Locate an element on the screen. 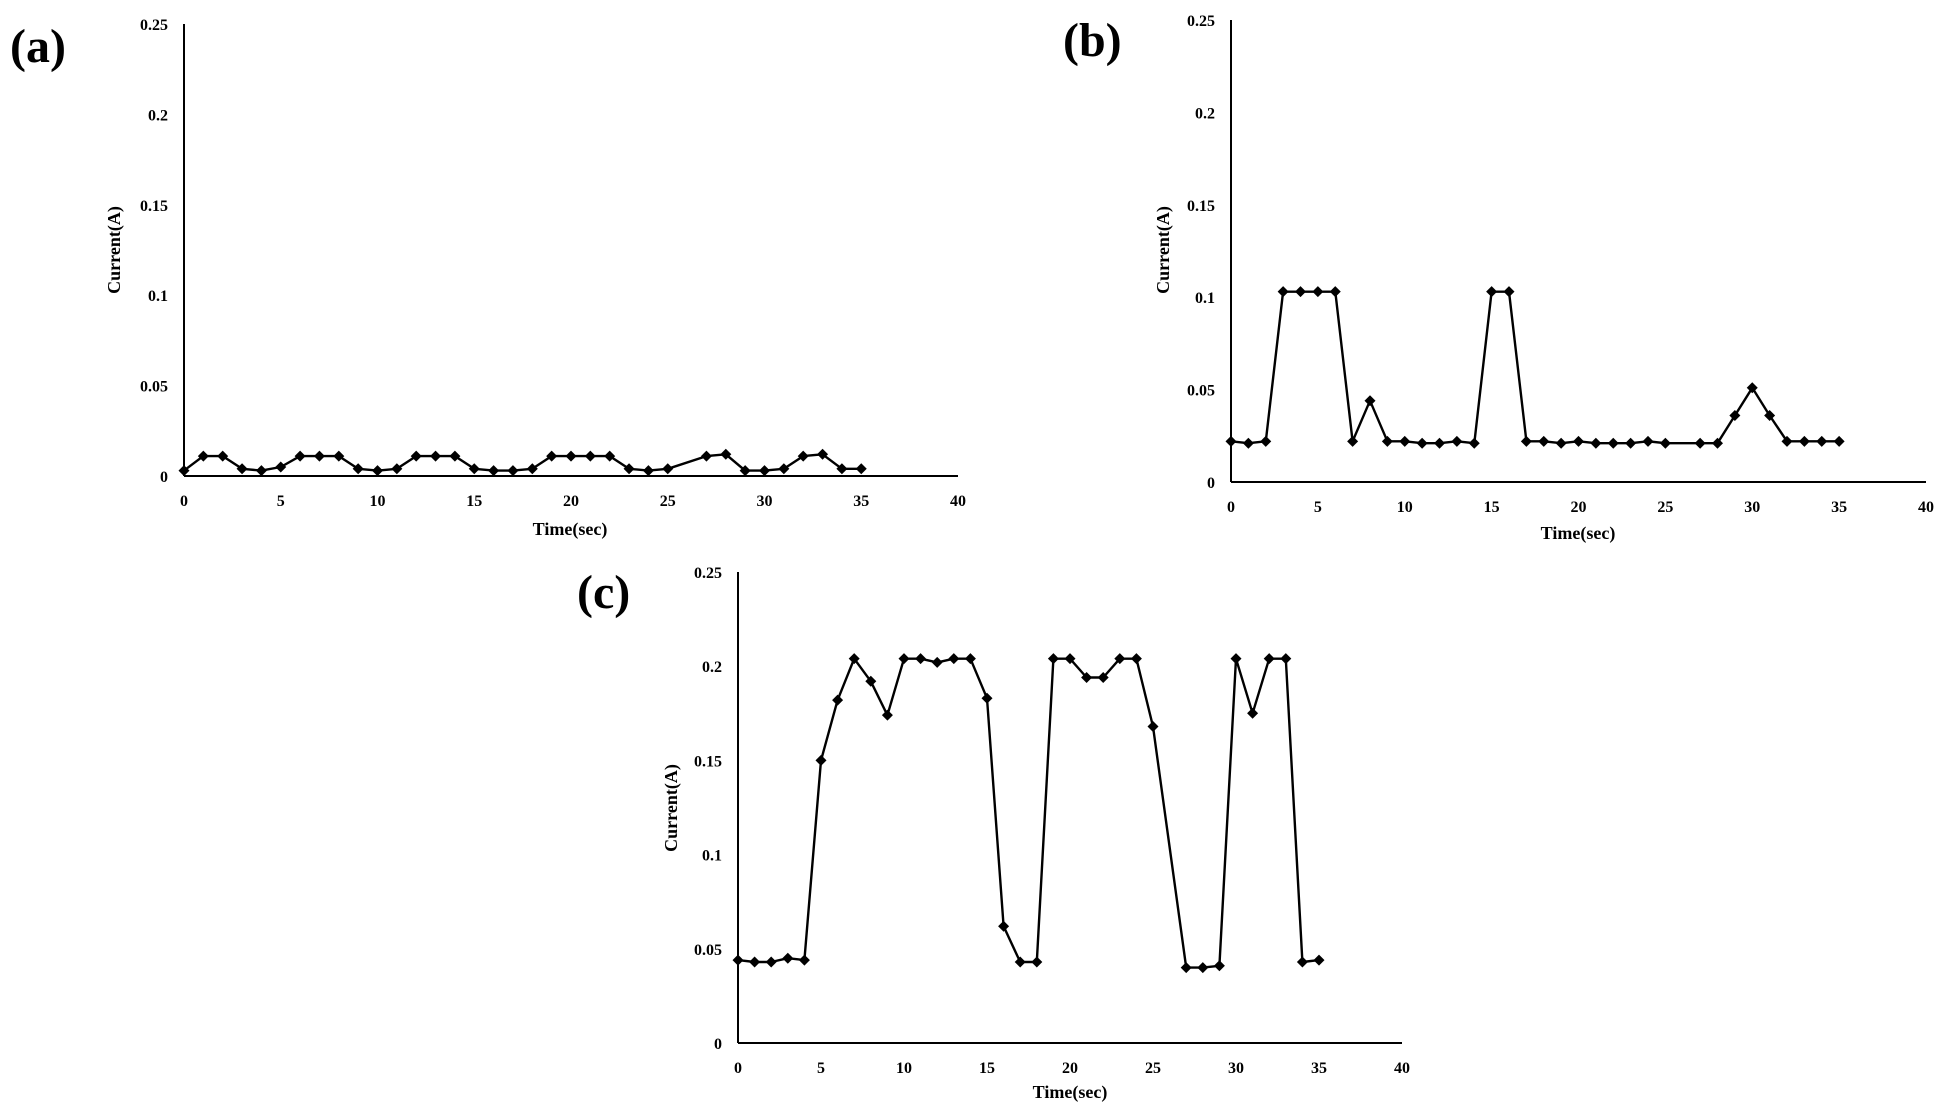  x-tick-label: 10 is located at coordinates (904, 1068).